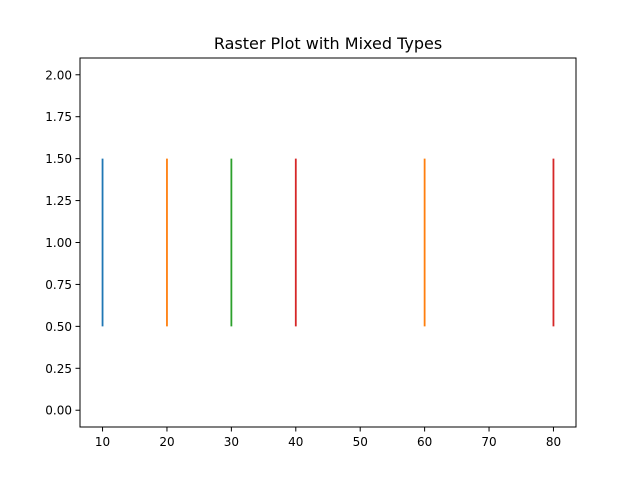  Describe the element at coordinates (58, 159) in the screenshot. I see `y-tick-label: 1.50` at that location.